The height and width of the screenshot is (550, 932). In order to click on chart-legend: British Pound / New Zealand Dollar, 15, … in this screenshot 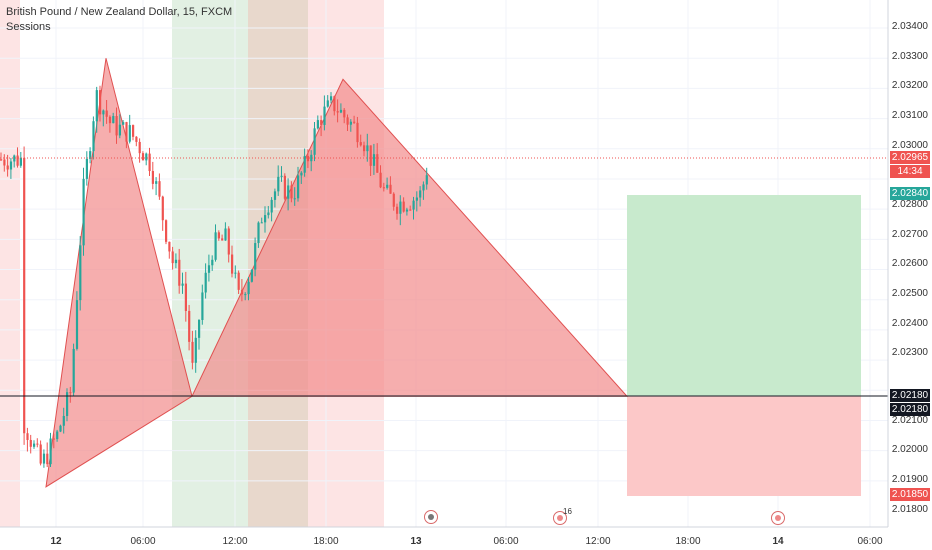, I will do `click(119, 20)`.